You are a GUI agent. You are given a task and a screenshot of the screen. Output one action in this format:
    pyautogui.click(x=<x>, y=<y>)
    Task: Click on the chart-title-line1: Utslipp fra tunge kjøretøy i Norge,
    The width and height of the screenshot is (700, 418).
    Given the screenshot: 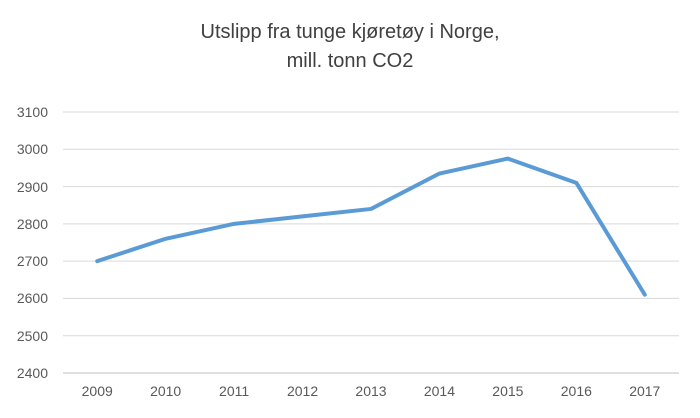 What is the action you would take?
    pyautogui.click(x=350, y=32)
    